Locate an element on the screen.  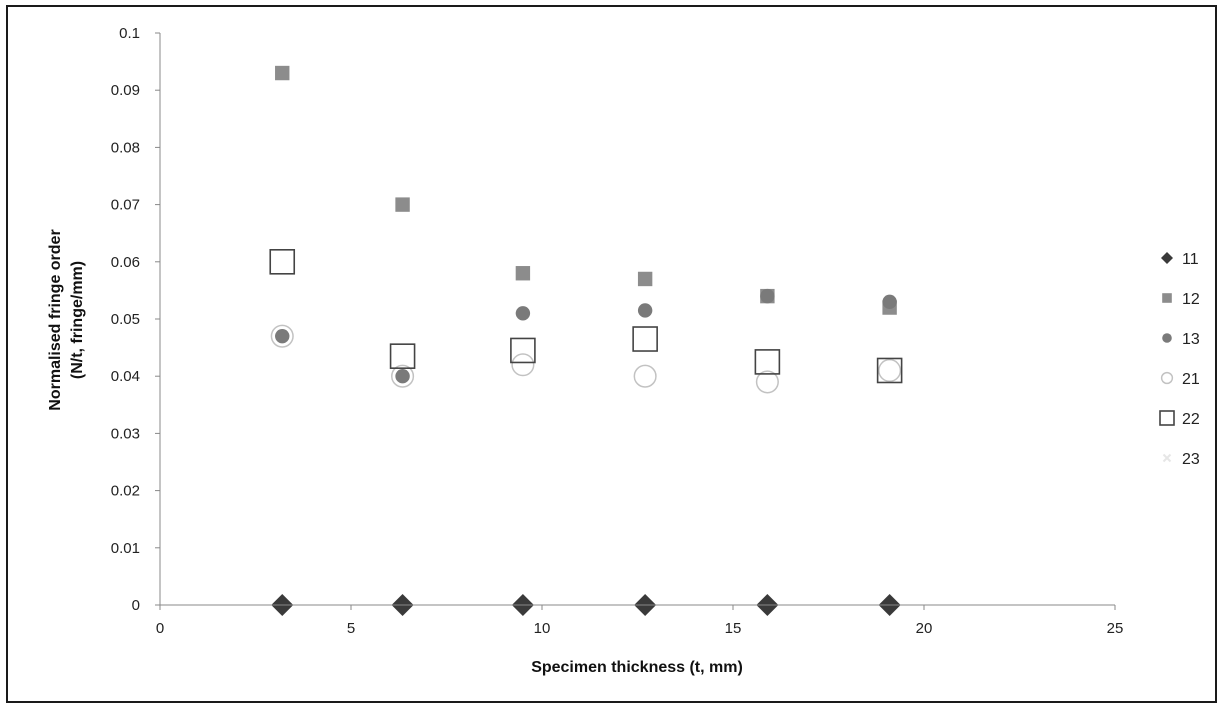
legend-item-22: 22 is located at coordinates (1179, 419).